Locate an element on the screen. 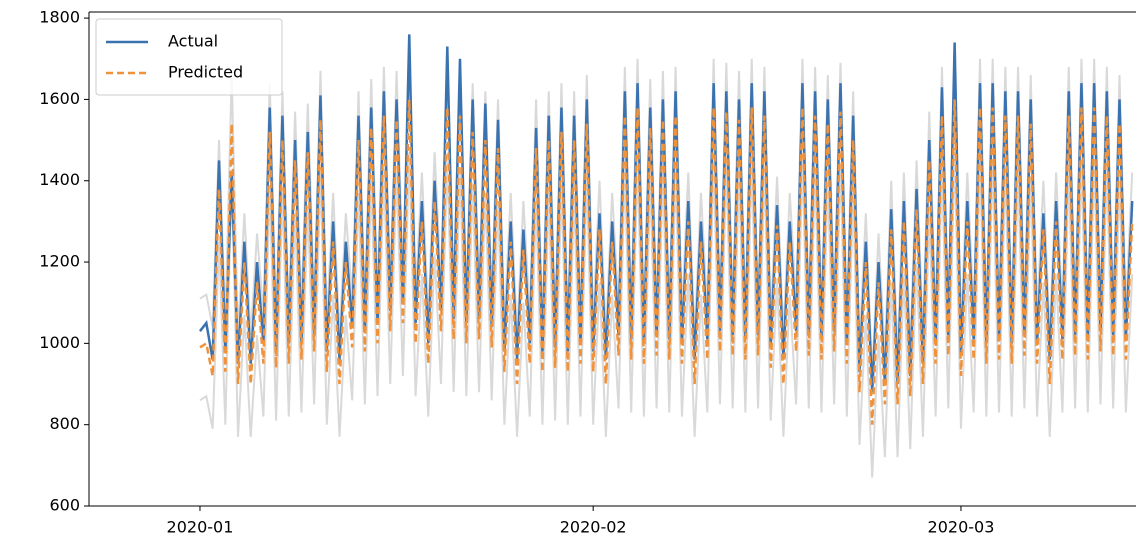  y-tick-label: 1600 is located at coordinates (59, 98).